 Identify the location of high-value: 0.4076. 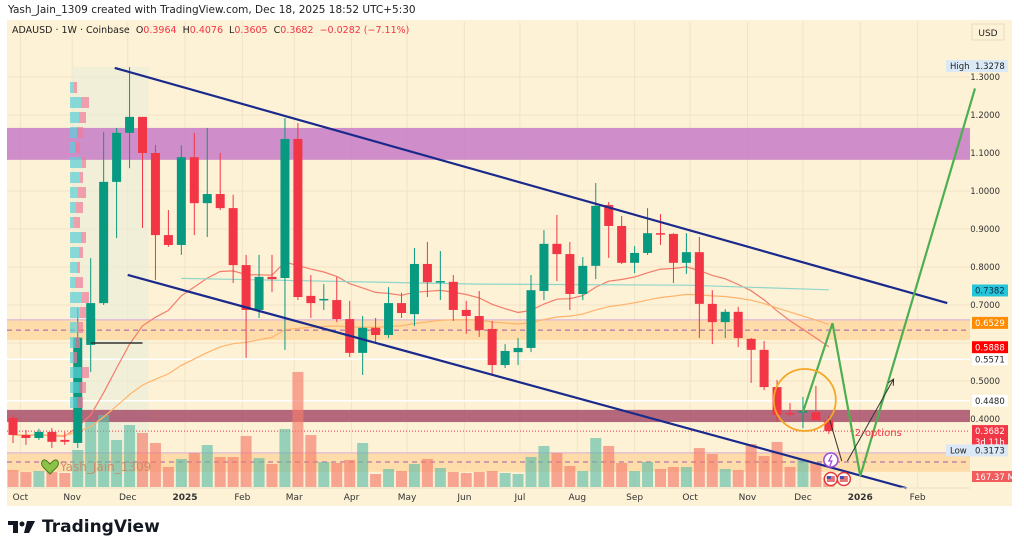
(206, 30).